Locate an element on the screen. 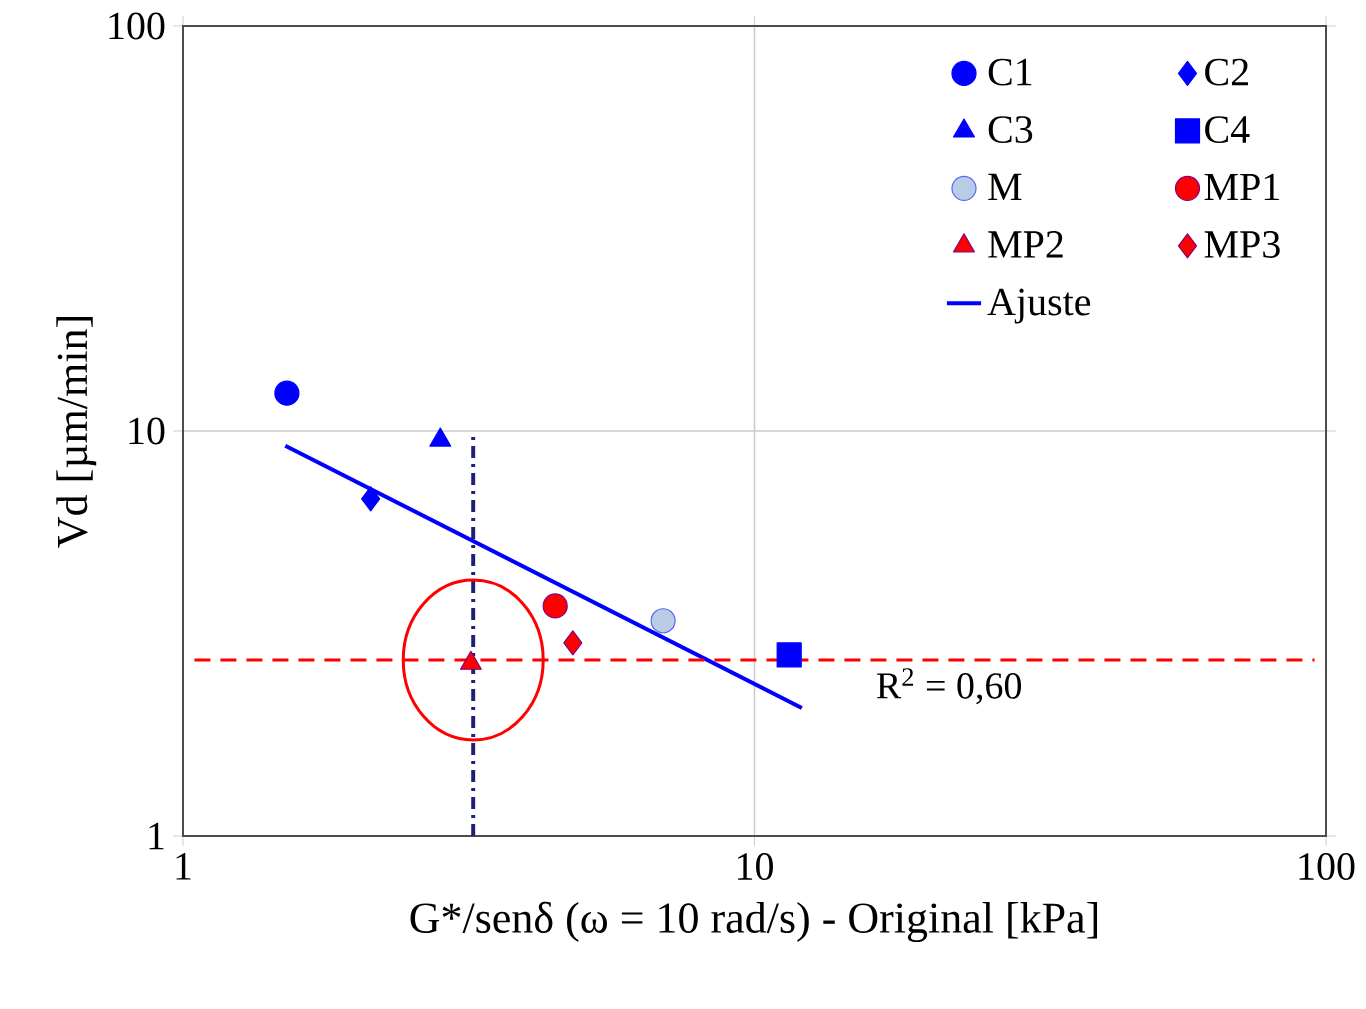 Image resolution: width=1366 pixels, height=1009 pixels. legend-label: M is located at coordinates (1005, 186).